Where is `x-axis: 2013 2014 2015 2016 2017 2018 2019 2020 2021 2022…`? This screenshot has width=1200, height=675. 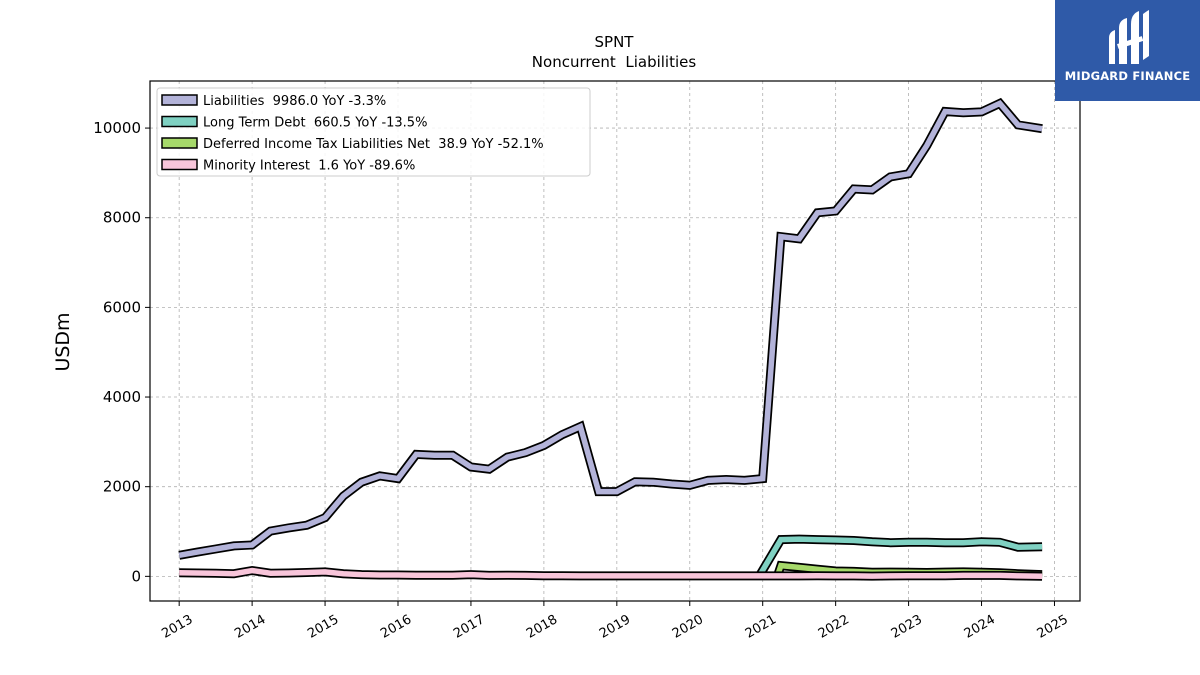
x-axis: 2013 2014 2015 2016 2017 2018 2019 2020 2021 2022… is located at coordinates (615, 621).